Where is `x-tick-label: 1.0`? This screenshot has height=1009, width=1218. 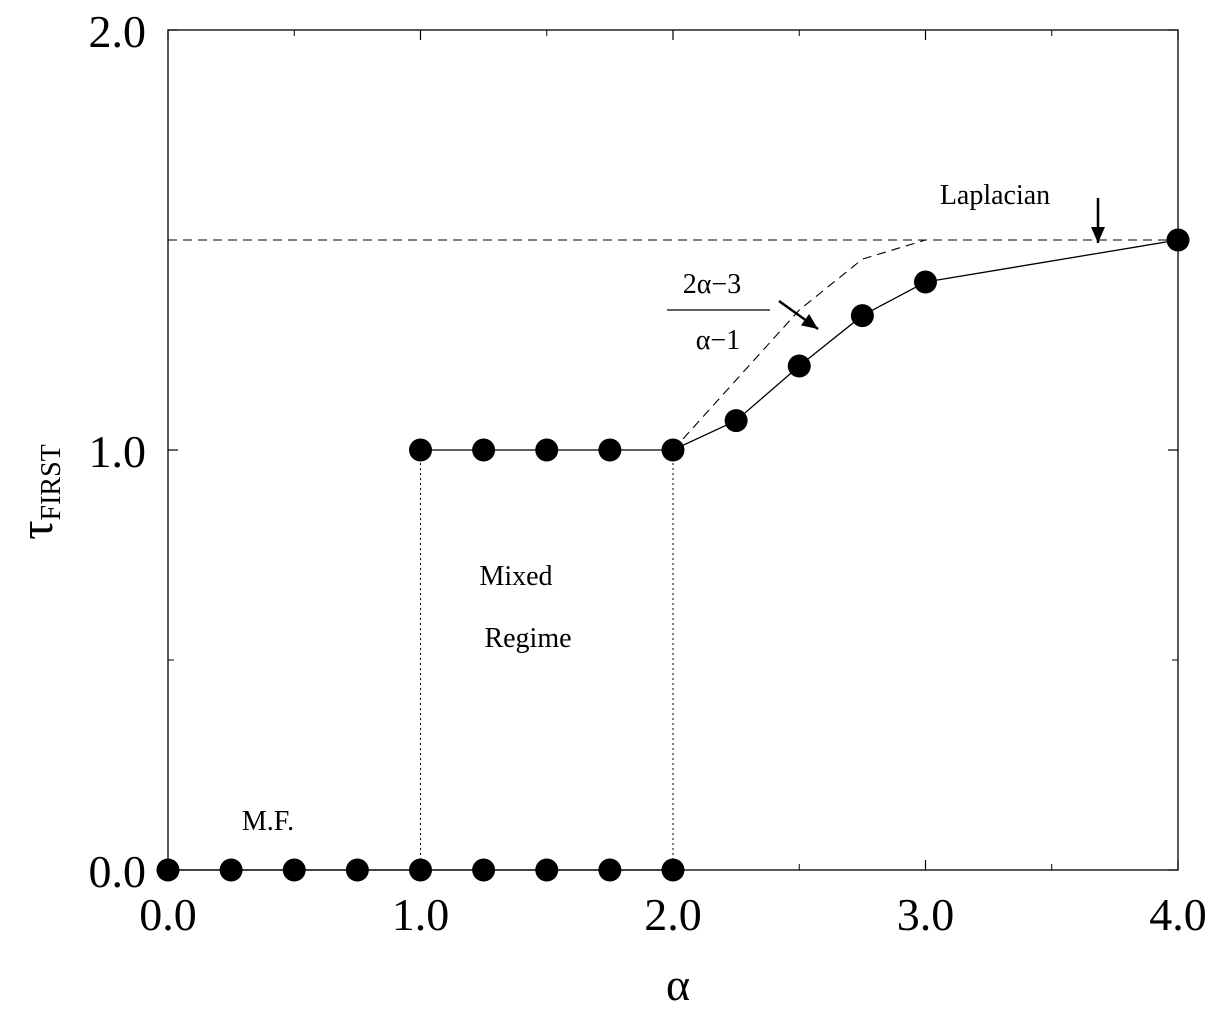 x-tick-label: 1.0 is located at coordinates (421, 914).